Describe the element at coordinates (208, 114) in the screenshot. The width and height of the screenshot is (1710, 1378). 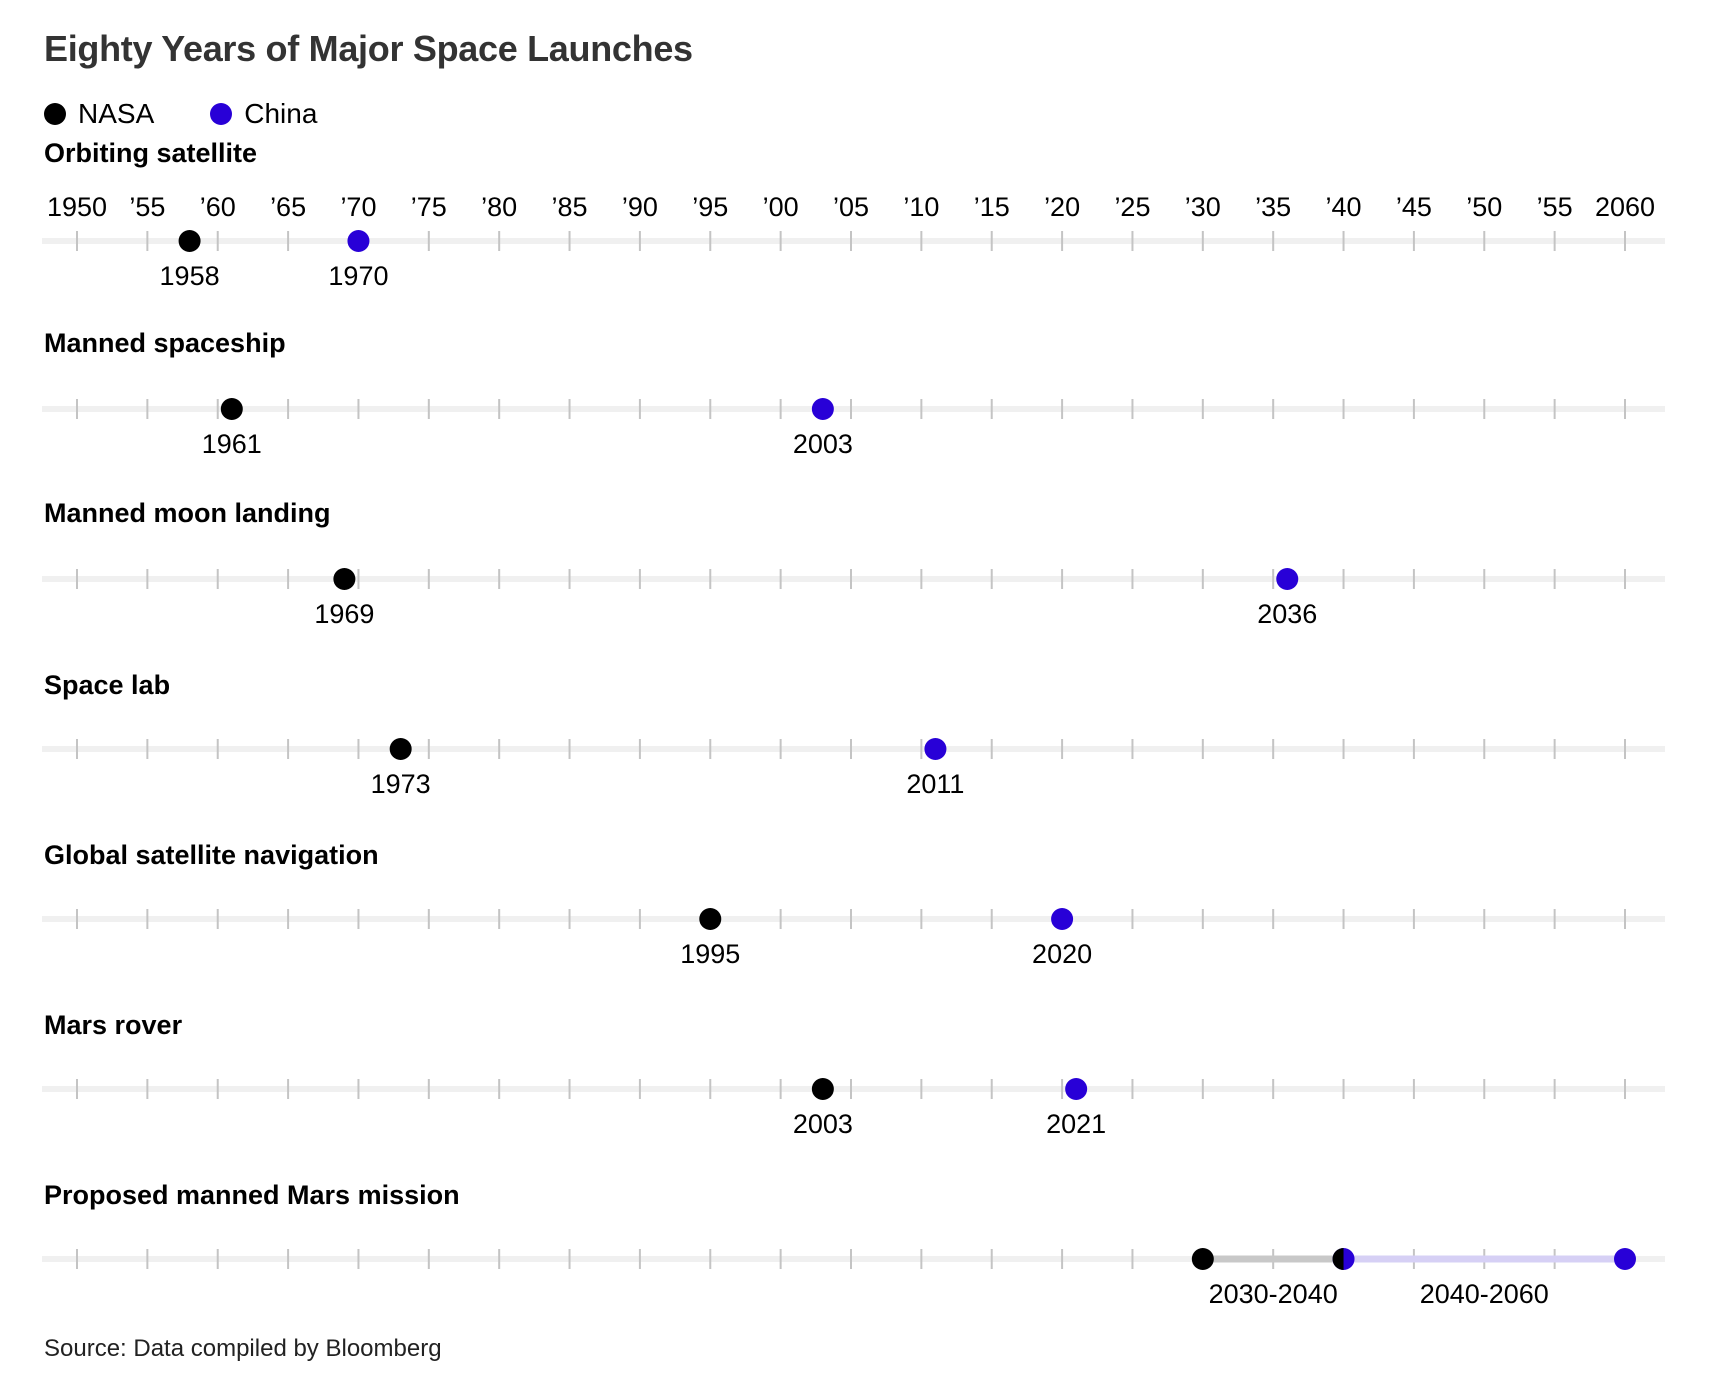
I see `legend: NASA China` at that location.